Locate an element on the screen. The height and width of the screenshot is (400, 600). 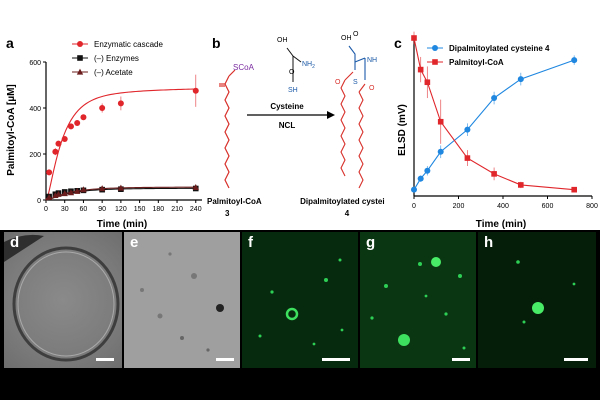
product-name-label: Dipalmitoylated cysteine is located at coordinates (342, 201).